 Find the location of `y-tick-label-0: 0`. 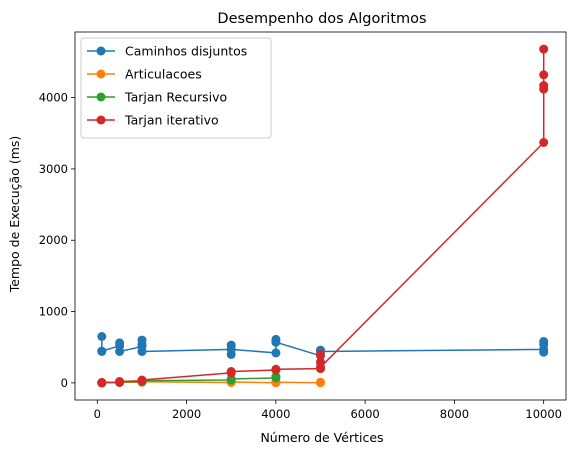

y-tick-label-0: 0 is located at coordinates (64, 383).